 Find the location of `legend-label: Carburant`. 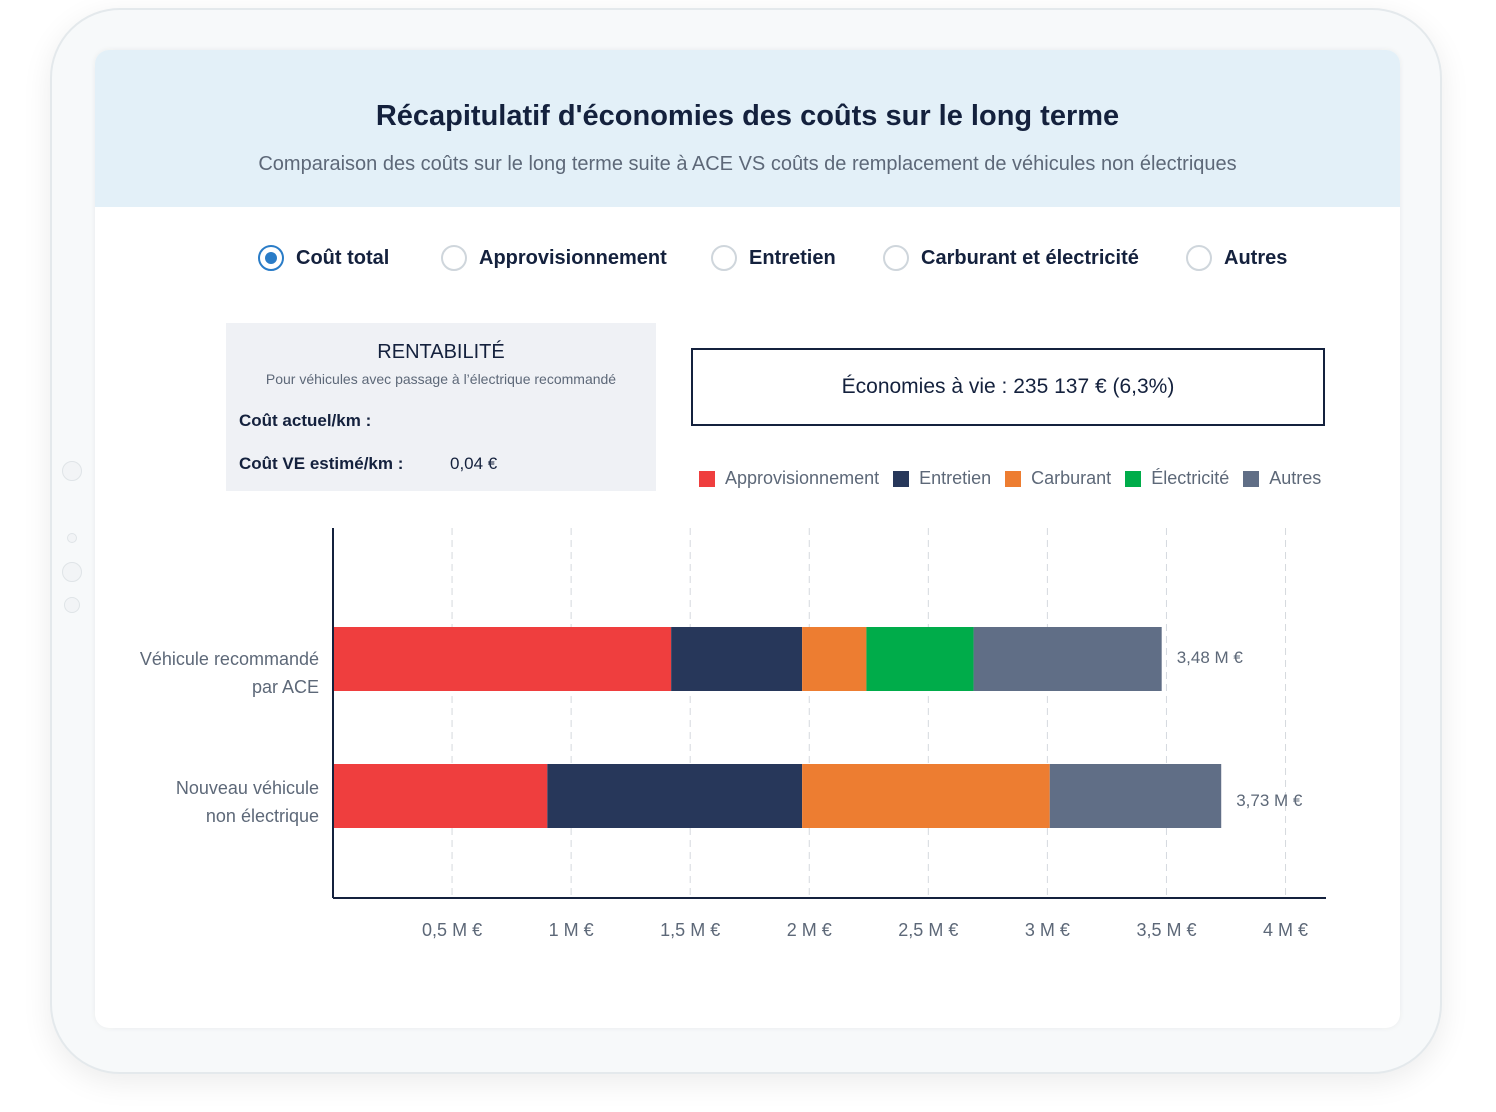

legend-label: Carburant is located at coordinates (1071, 478).